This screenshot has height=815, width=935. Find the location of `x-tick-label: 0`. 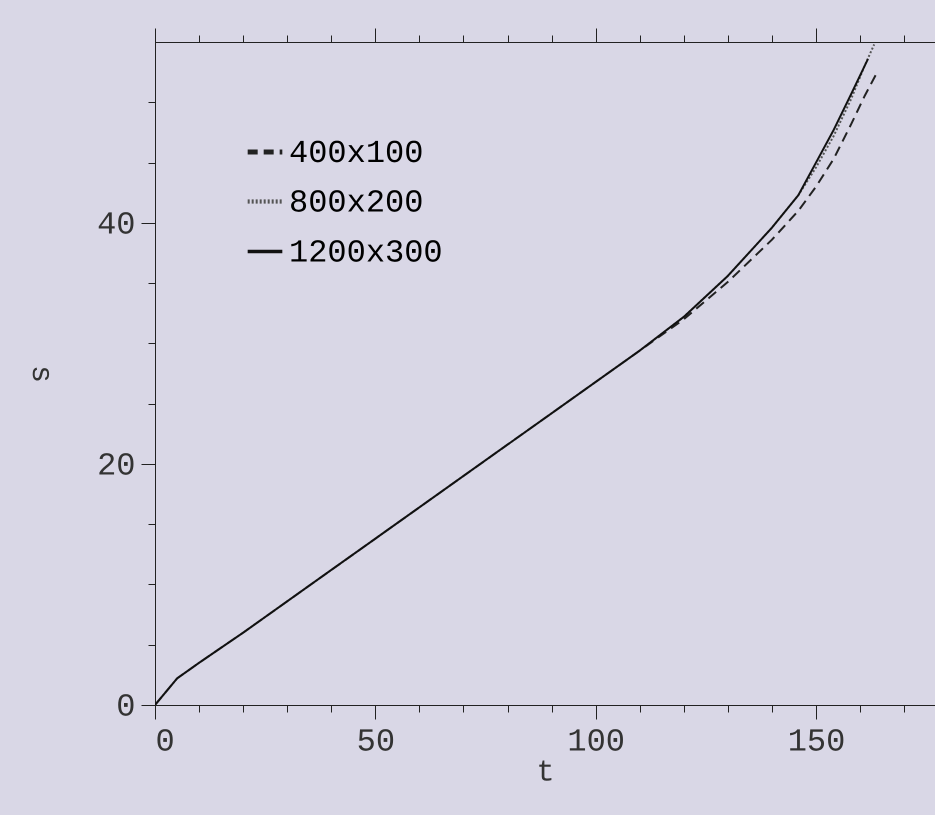

x-tick-label: 0 is located at coordinates (165, 742).